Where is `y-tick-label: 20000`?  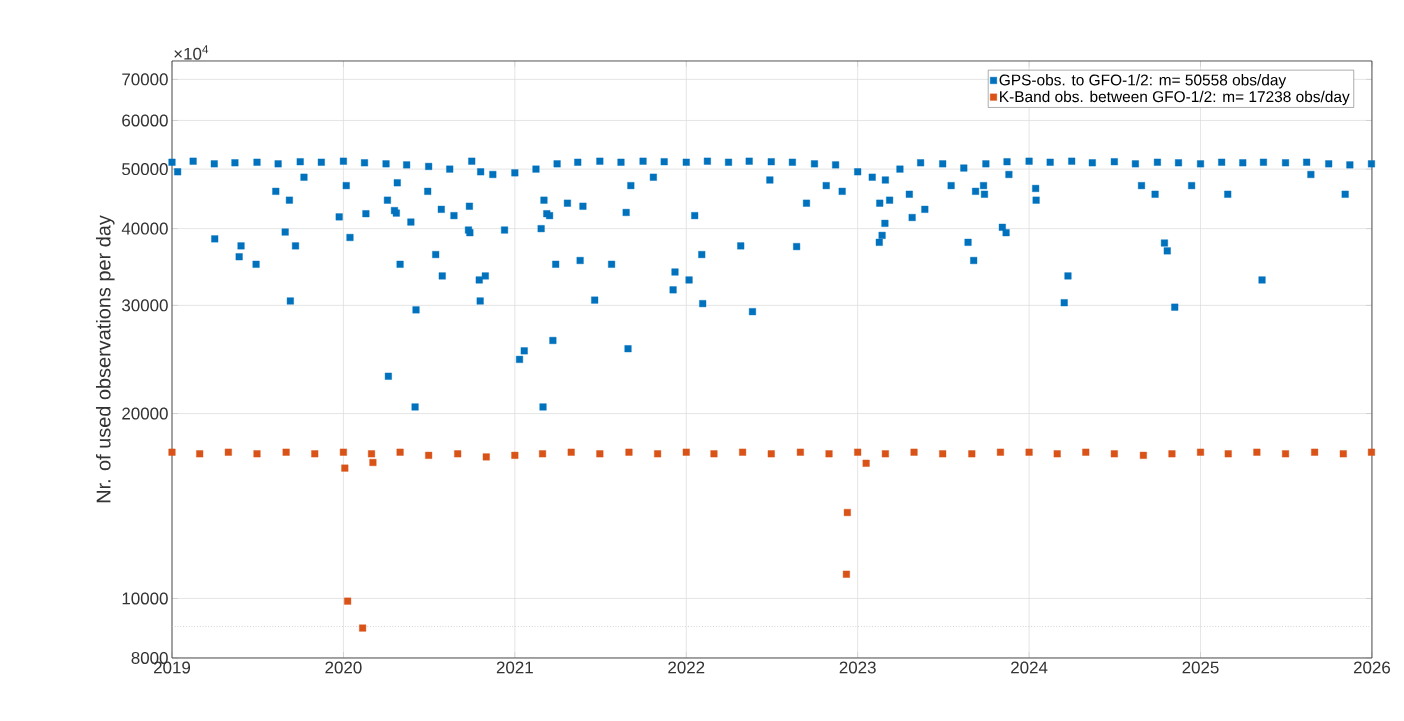 y-tick-label: 20000 is located at coordinates (145, 413).